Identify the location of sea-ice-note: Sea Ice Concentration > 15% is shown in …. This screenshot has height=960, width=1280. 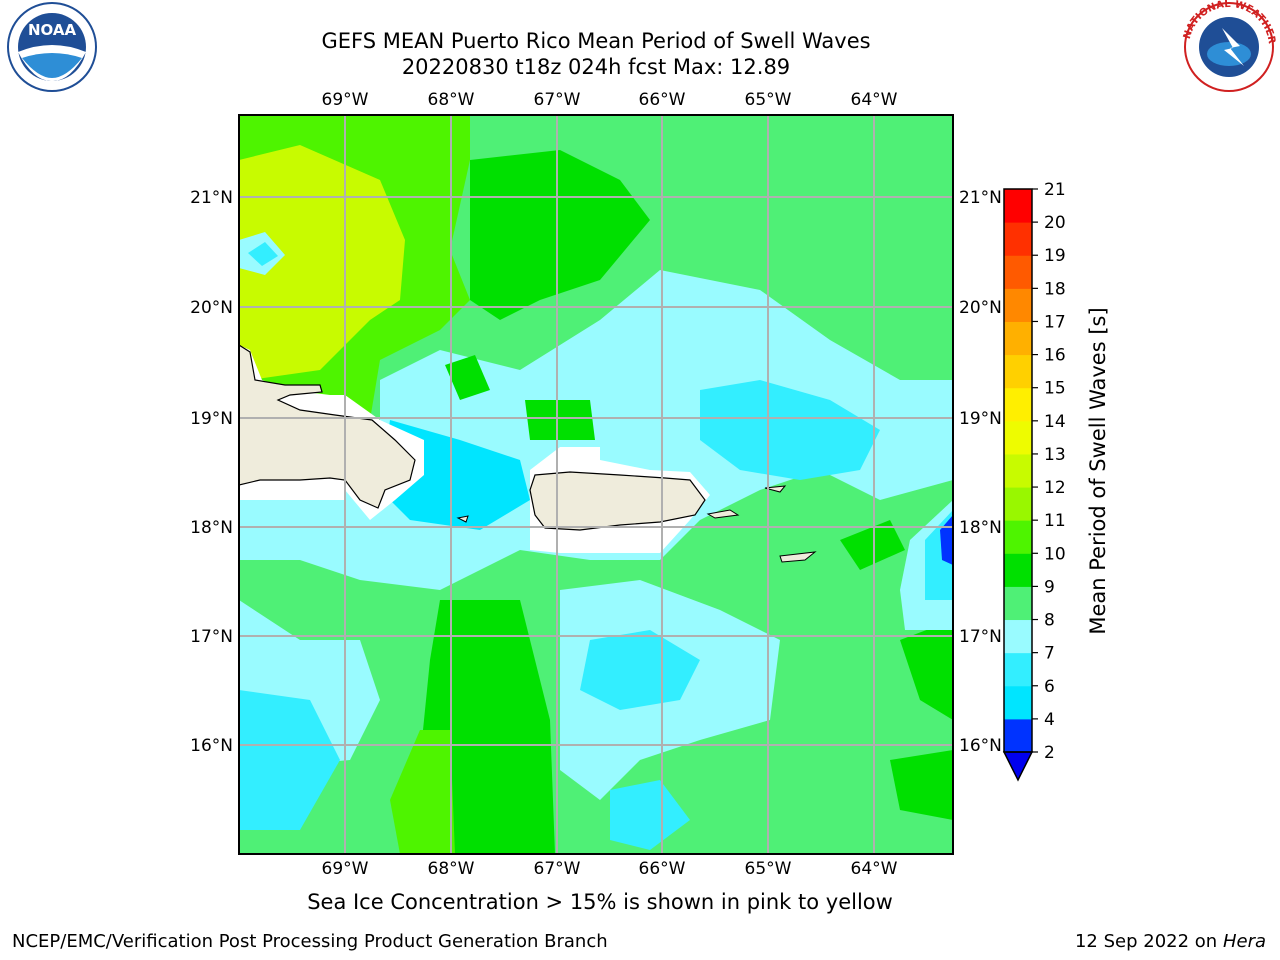
(600, 902).